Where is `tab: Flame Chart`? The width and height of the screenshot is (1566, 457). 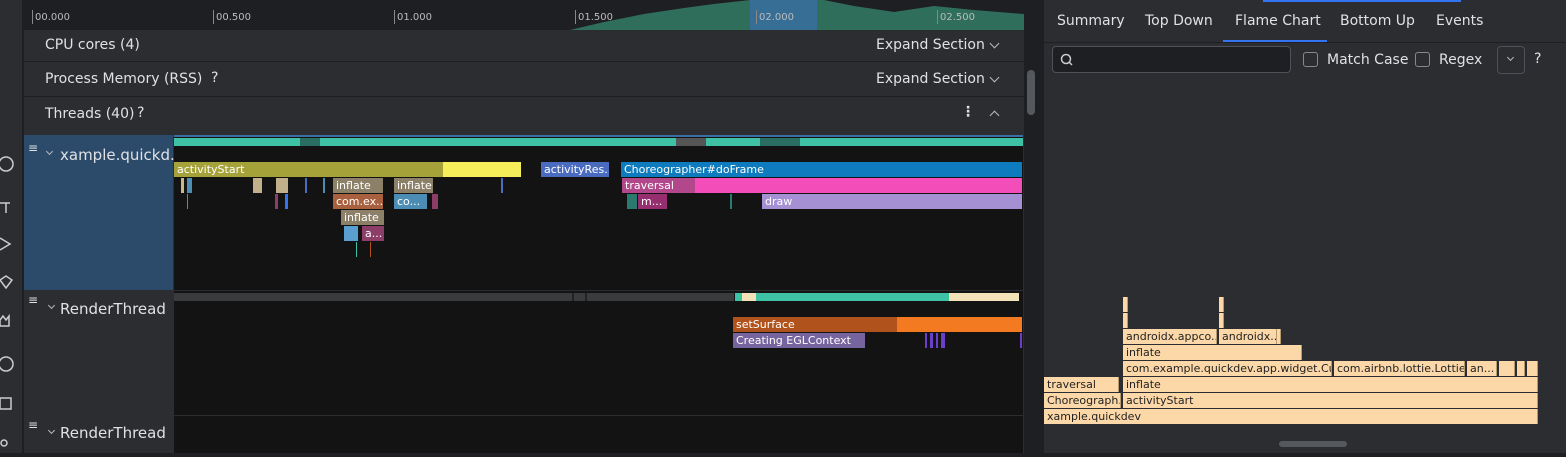 tab: Flame Chart is located at coordinates (1278, 21).